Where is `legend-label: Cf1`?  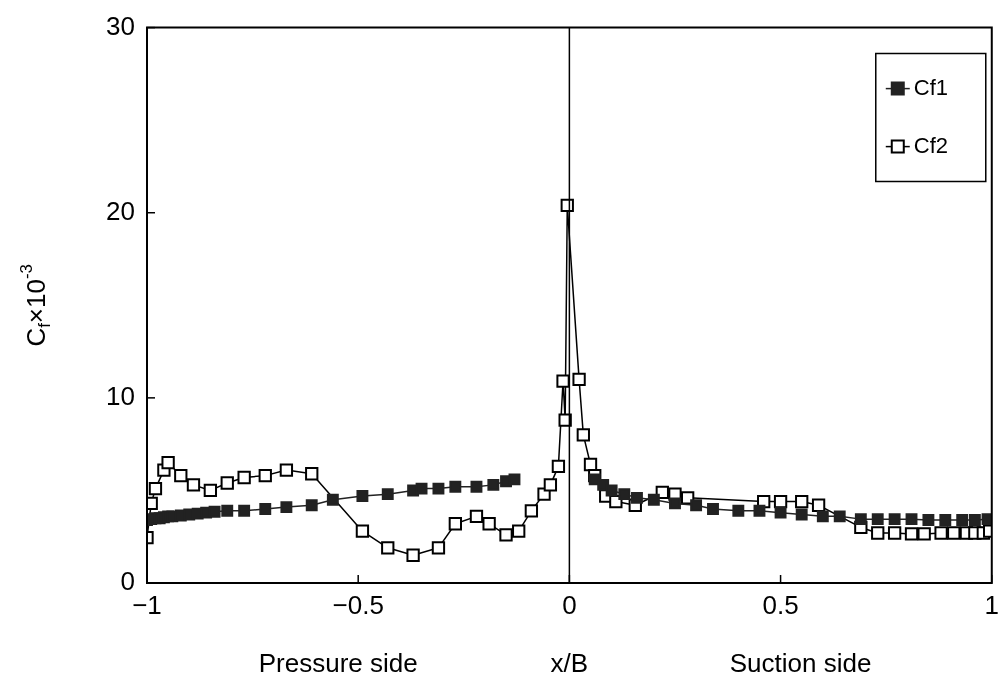
legend-label: Cf1 is located at coordinates (931, 87).